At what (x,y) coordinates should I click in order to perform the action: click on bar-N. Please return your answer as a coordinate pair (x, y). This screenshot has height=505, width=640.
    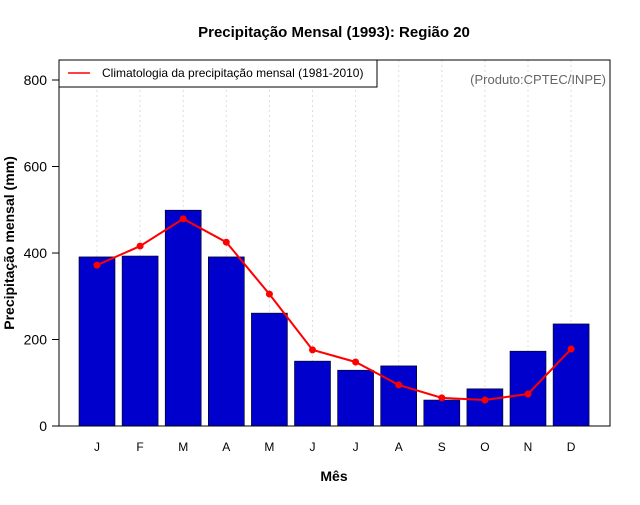
    Looking at the image, I should click on (528, 388).